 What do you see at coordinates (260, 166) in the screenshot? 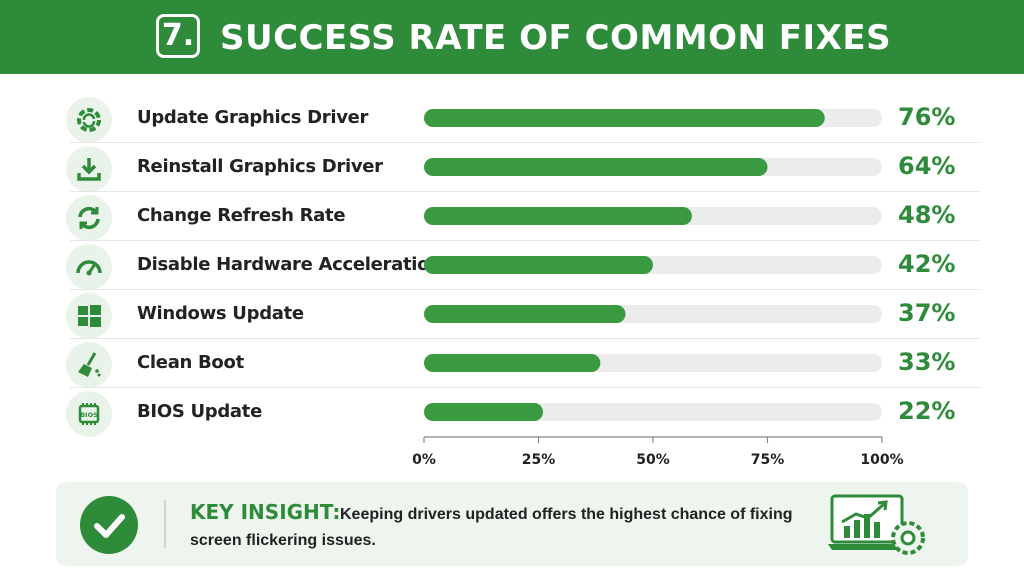
I see `fix-label: Reinstall Graphics Driver` at bounding box center [260, 166].